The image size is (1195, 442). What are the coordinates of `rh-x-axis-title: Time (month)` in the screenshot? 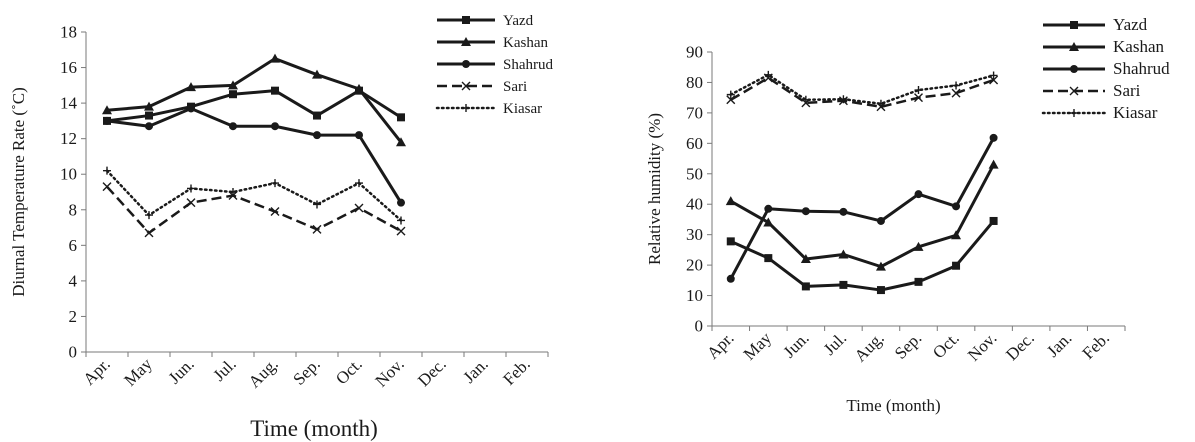 It's located at (893, 405).